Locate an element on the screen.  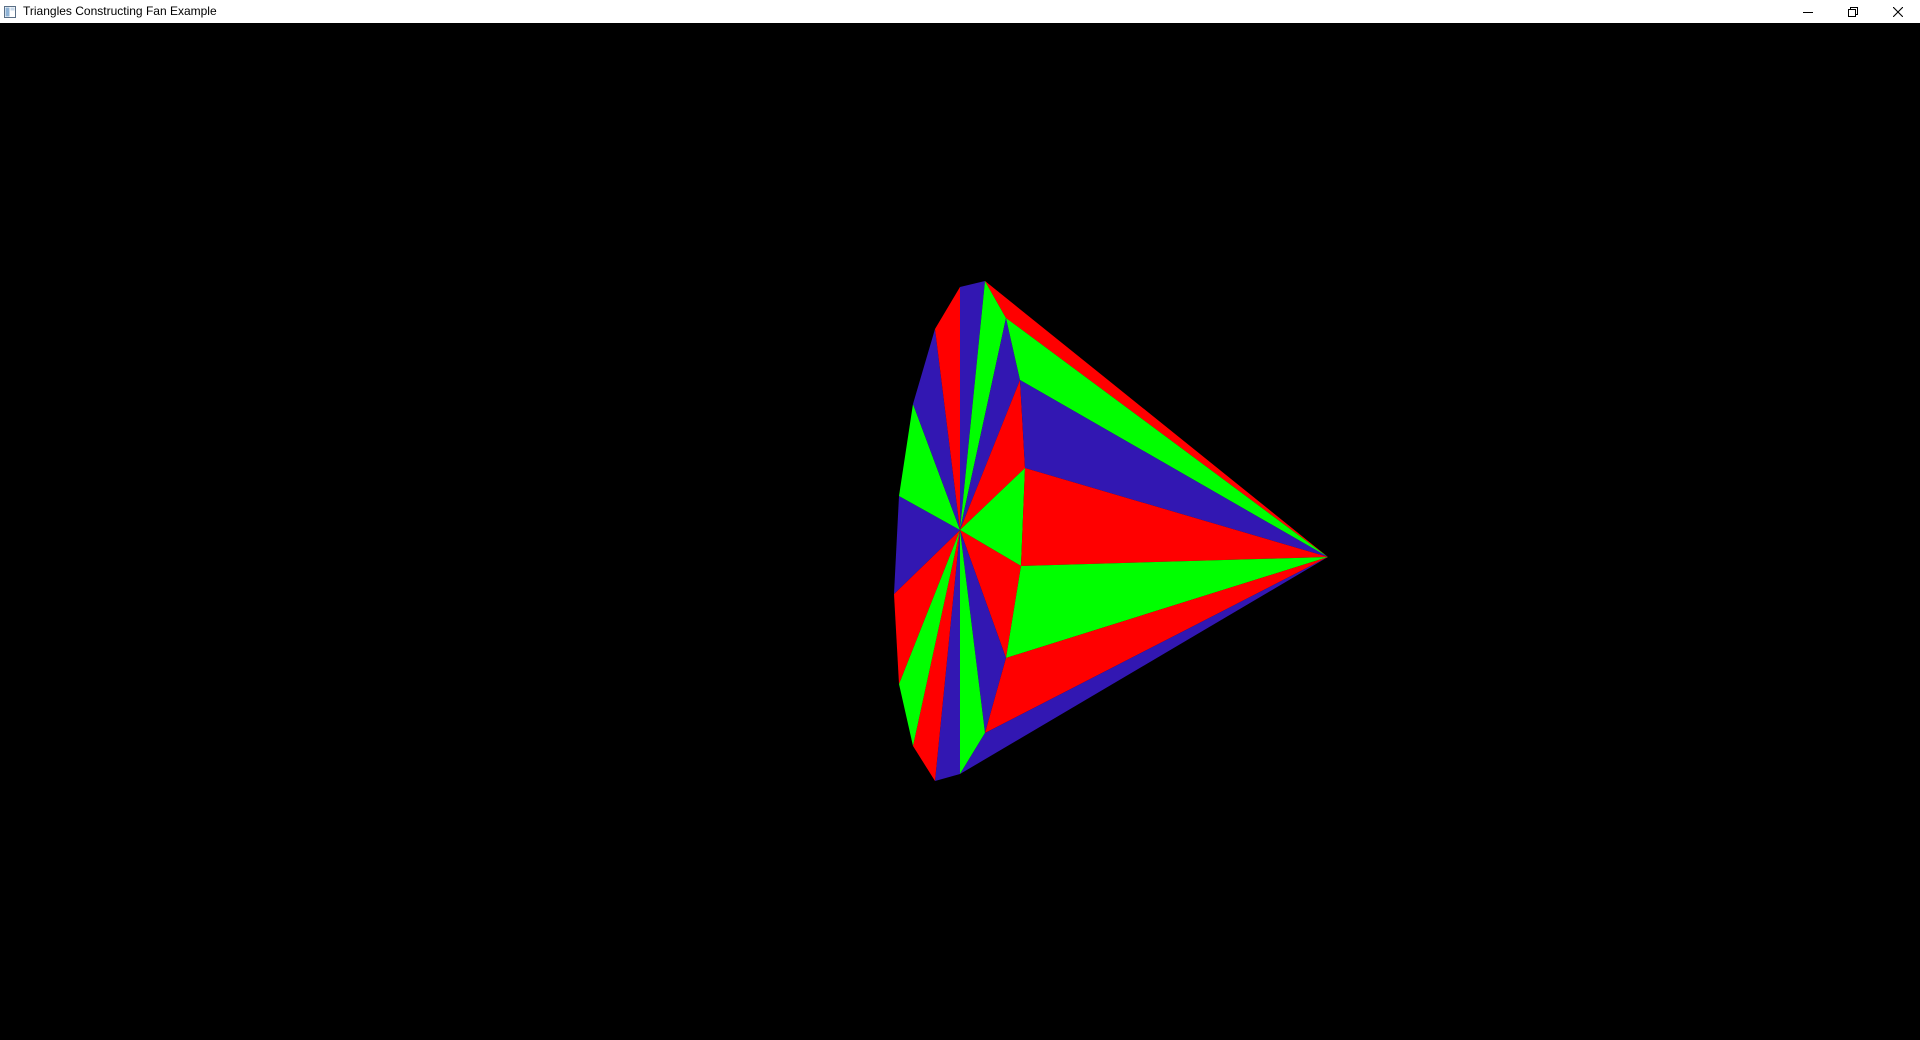
close-button is located at coordinates (1897, 11).